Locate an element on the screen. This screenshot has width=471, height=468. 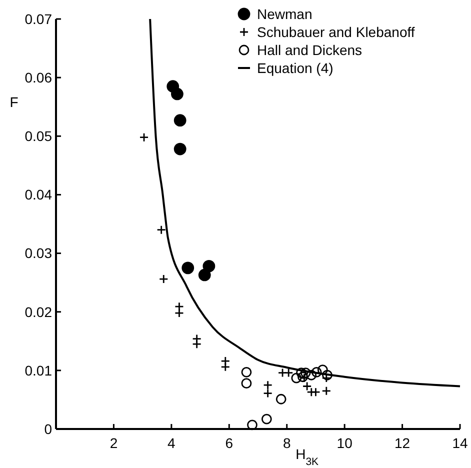
y-tick-label: 0.01 is located at coordinates (38, 370).